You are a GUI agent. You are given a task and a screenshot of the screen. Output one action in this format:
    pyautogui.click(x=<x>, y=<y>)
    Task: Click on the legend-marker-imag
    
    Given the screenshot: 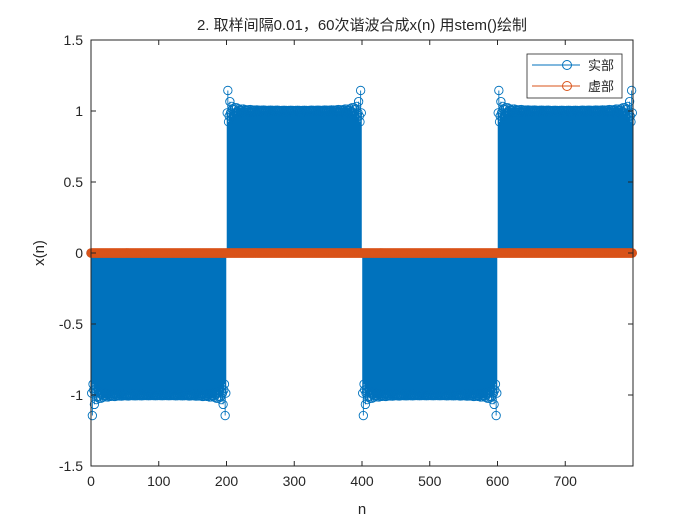 What is the action you would take?
    pyautogui.click(x=567, y=86)
    